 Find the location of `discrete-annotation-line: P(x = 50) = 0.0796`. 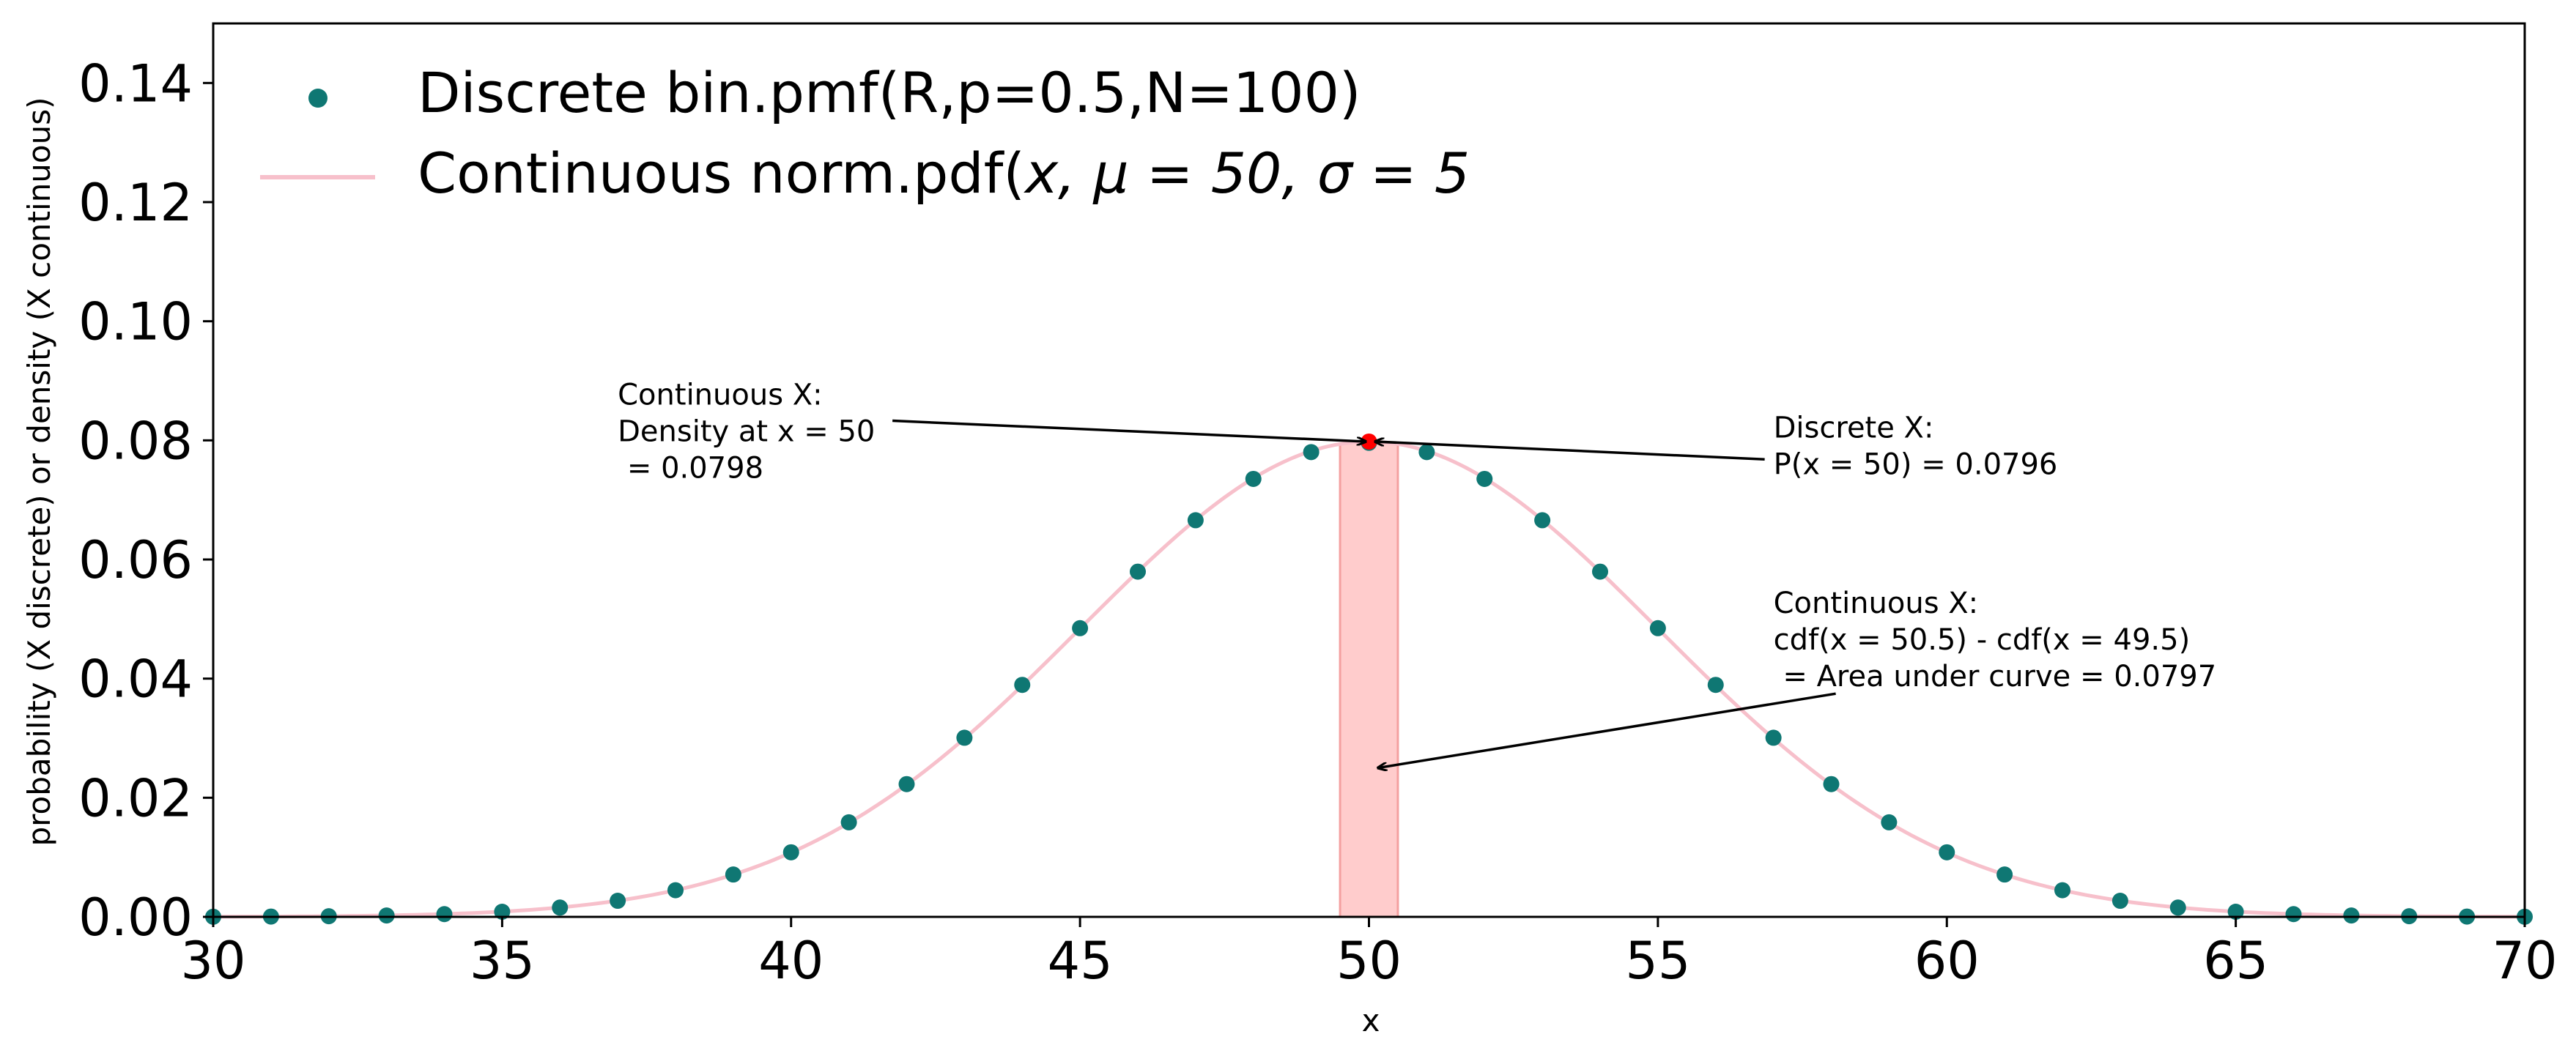

discrete-annotation-line: P(x = 50) = 0.0796 is located at coordinates (1916, 464).